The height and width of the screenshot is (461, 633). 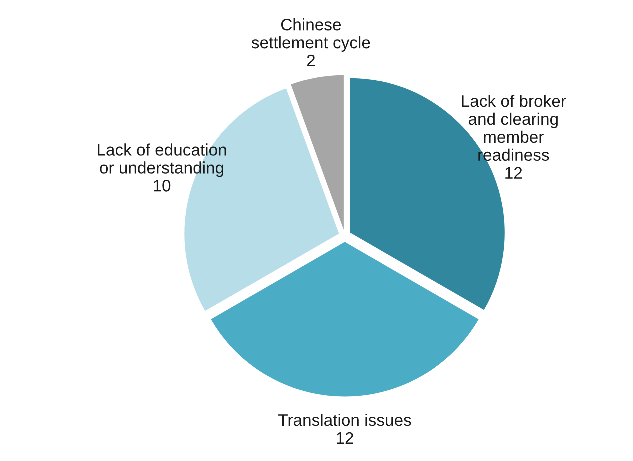 What do you see at coordinates (162, 161) in the screenshot?
I see `slice-label: Lack of education or understanding` at bounding box center [162, 161].